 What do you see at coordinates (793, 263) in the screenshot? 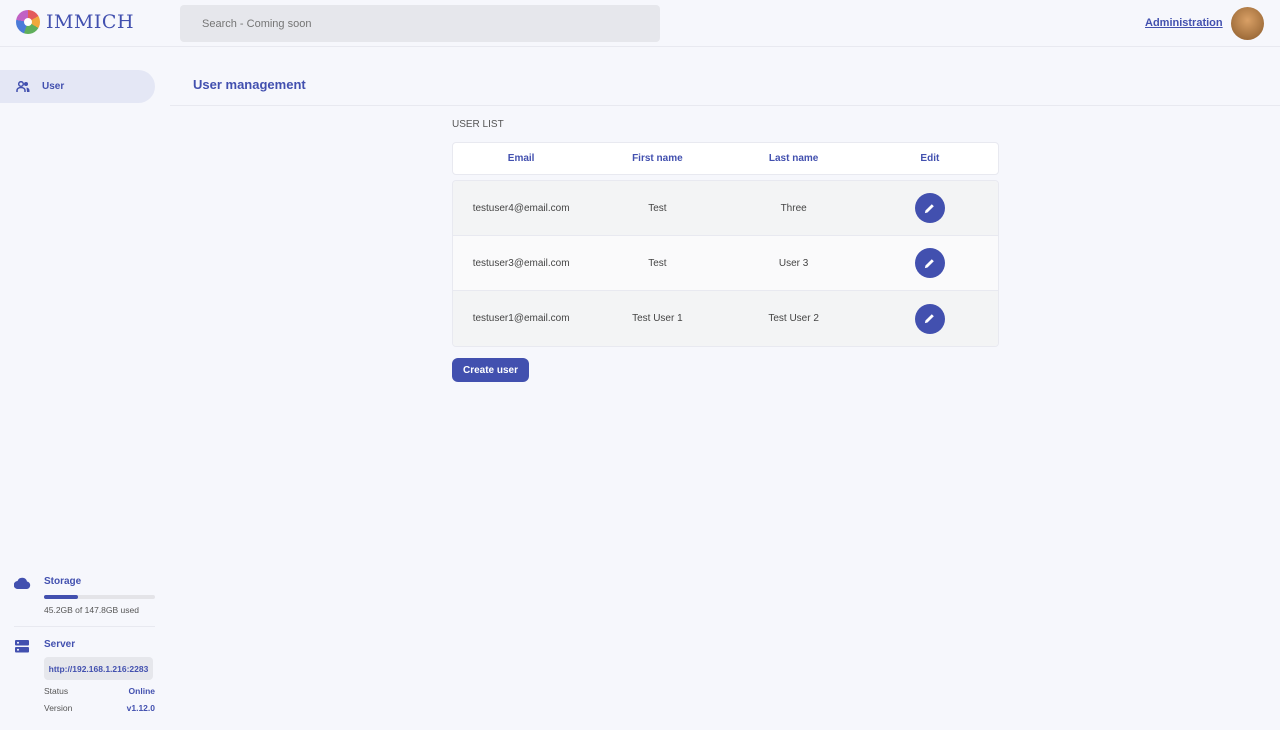
I see `last-name-cell: User 3` at bounding box center [793, 263].